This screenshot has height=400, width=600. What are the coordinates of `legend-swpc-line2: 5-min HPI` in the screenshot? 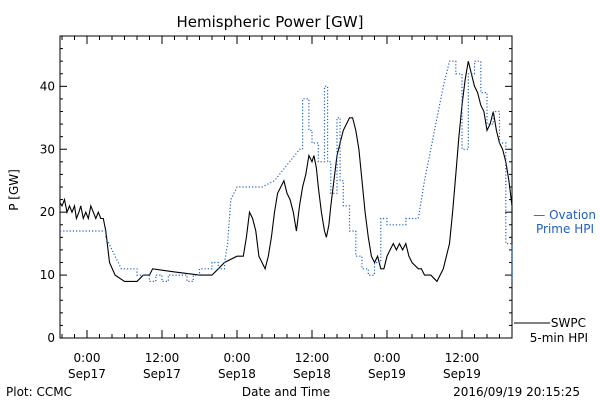 It's located at (559, 338).